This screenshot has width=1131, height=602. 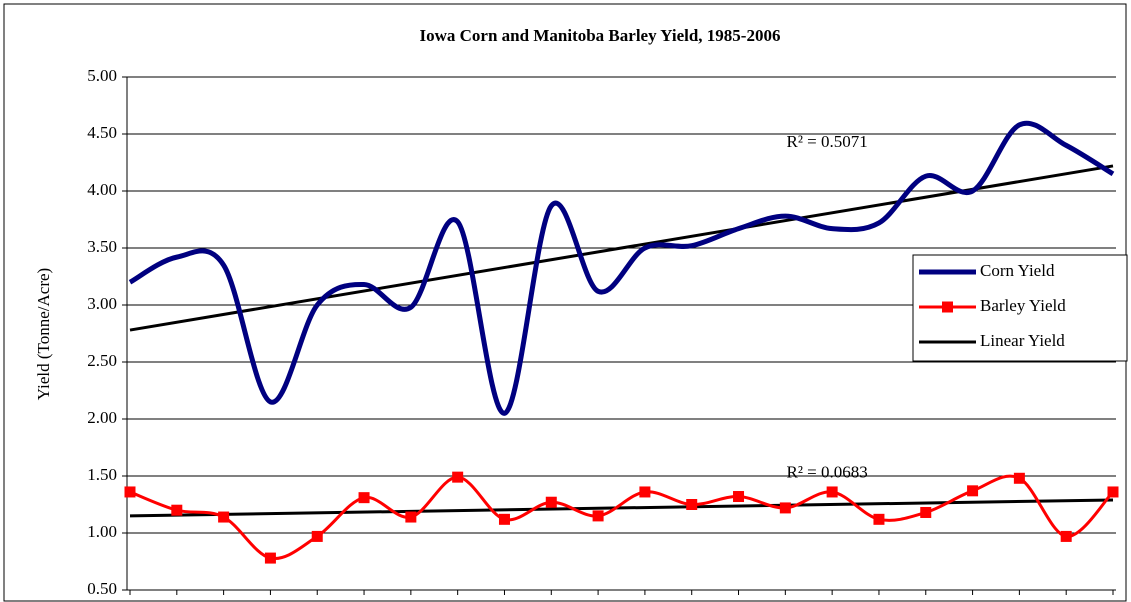 I want to click on y-tick-label: 1.50, so click(x=102, y=474).